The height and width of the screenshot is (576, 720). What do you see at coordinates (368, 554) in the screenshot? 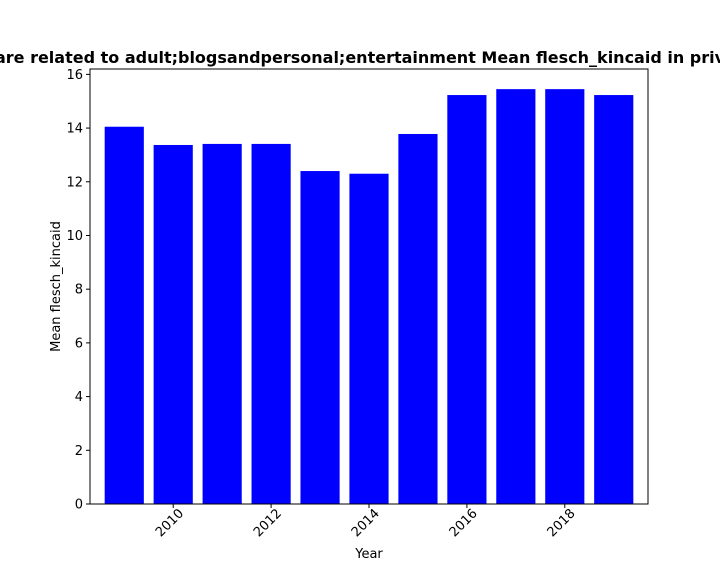
I see `x-axis-label: Year` at bounding box center [368, 554].